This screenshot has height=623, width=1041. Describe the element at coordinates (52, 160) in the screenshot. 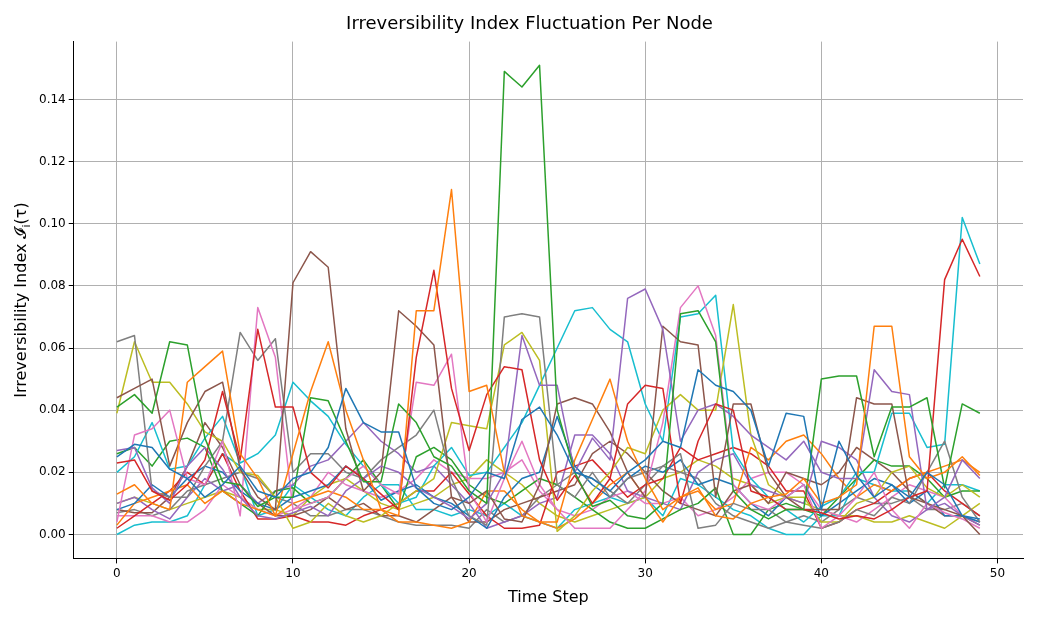

I see `y-tick-label: 0.12` at that location.